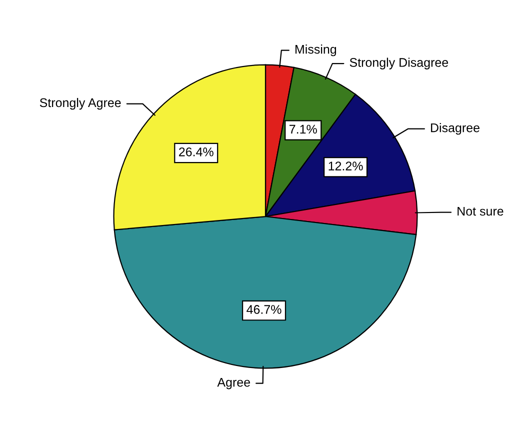 This screenshot has width=531, height=433. Describe the element at coordinates (316, 50) in the screenshot. I see `slice-label: Missing` at that location.